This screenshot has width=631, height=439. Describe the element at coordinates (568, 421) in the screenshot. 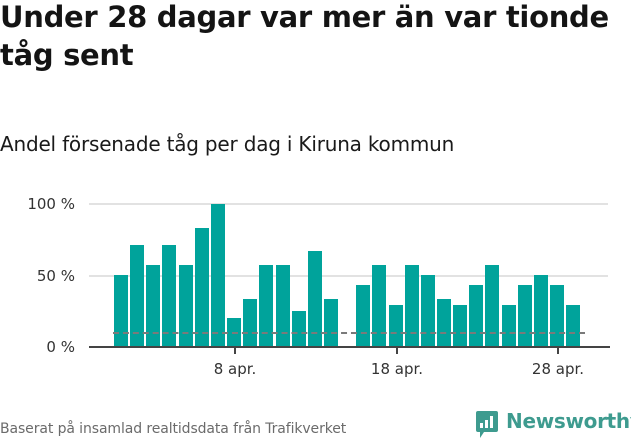

I see `logo-text: Newsworthy` at that location.